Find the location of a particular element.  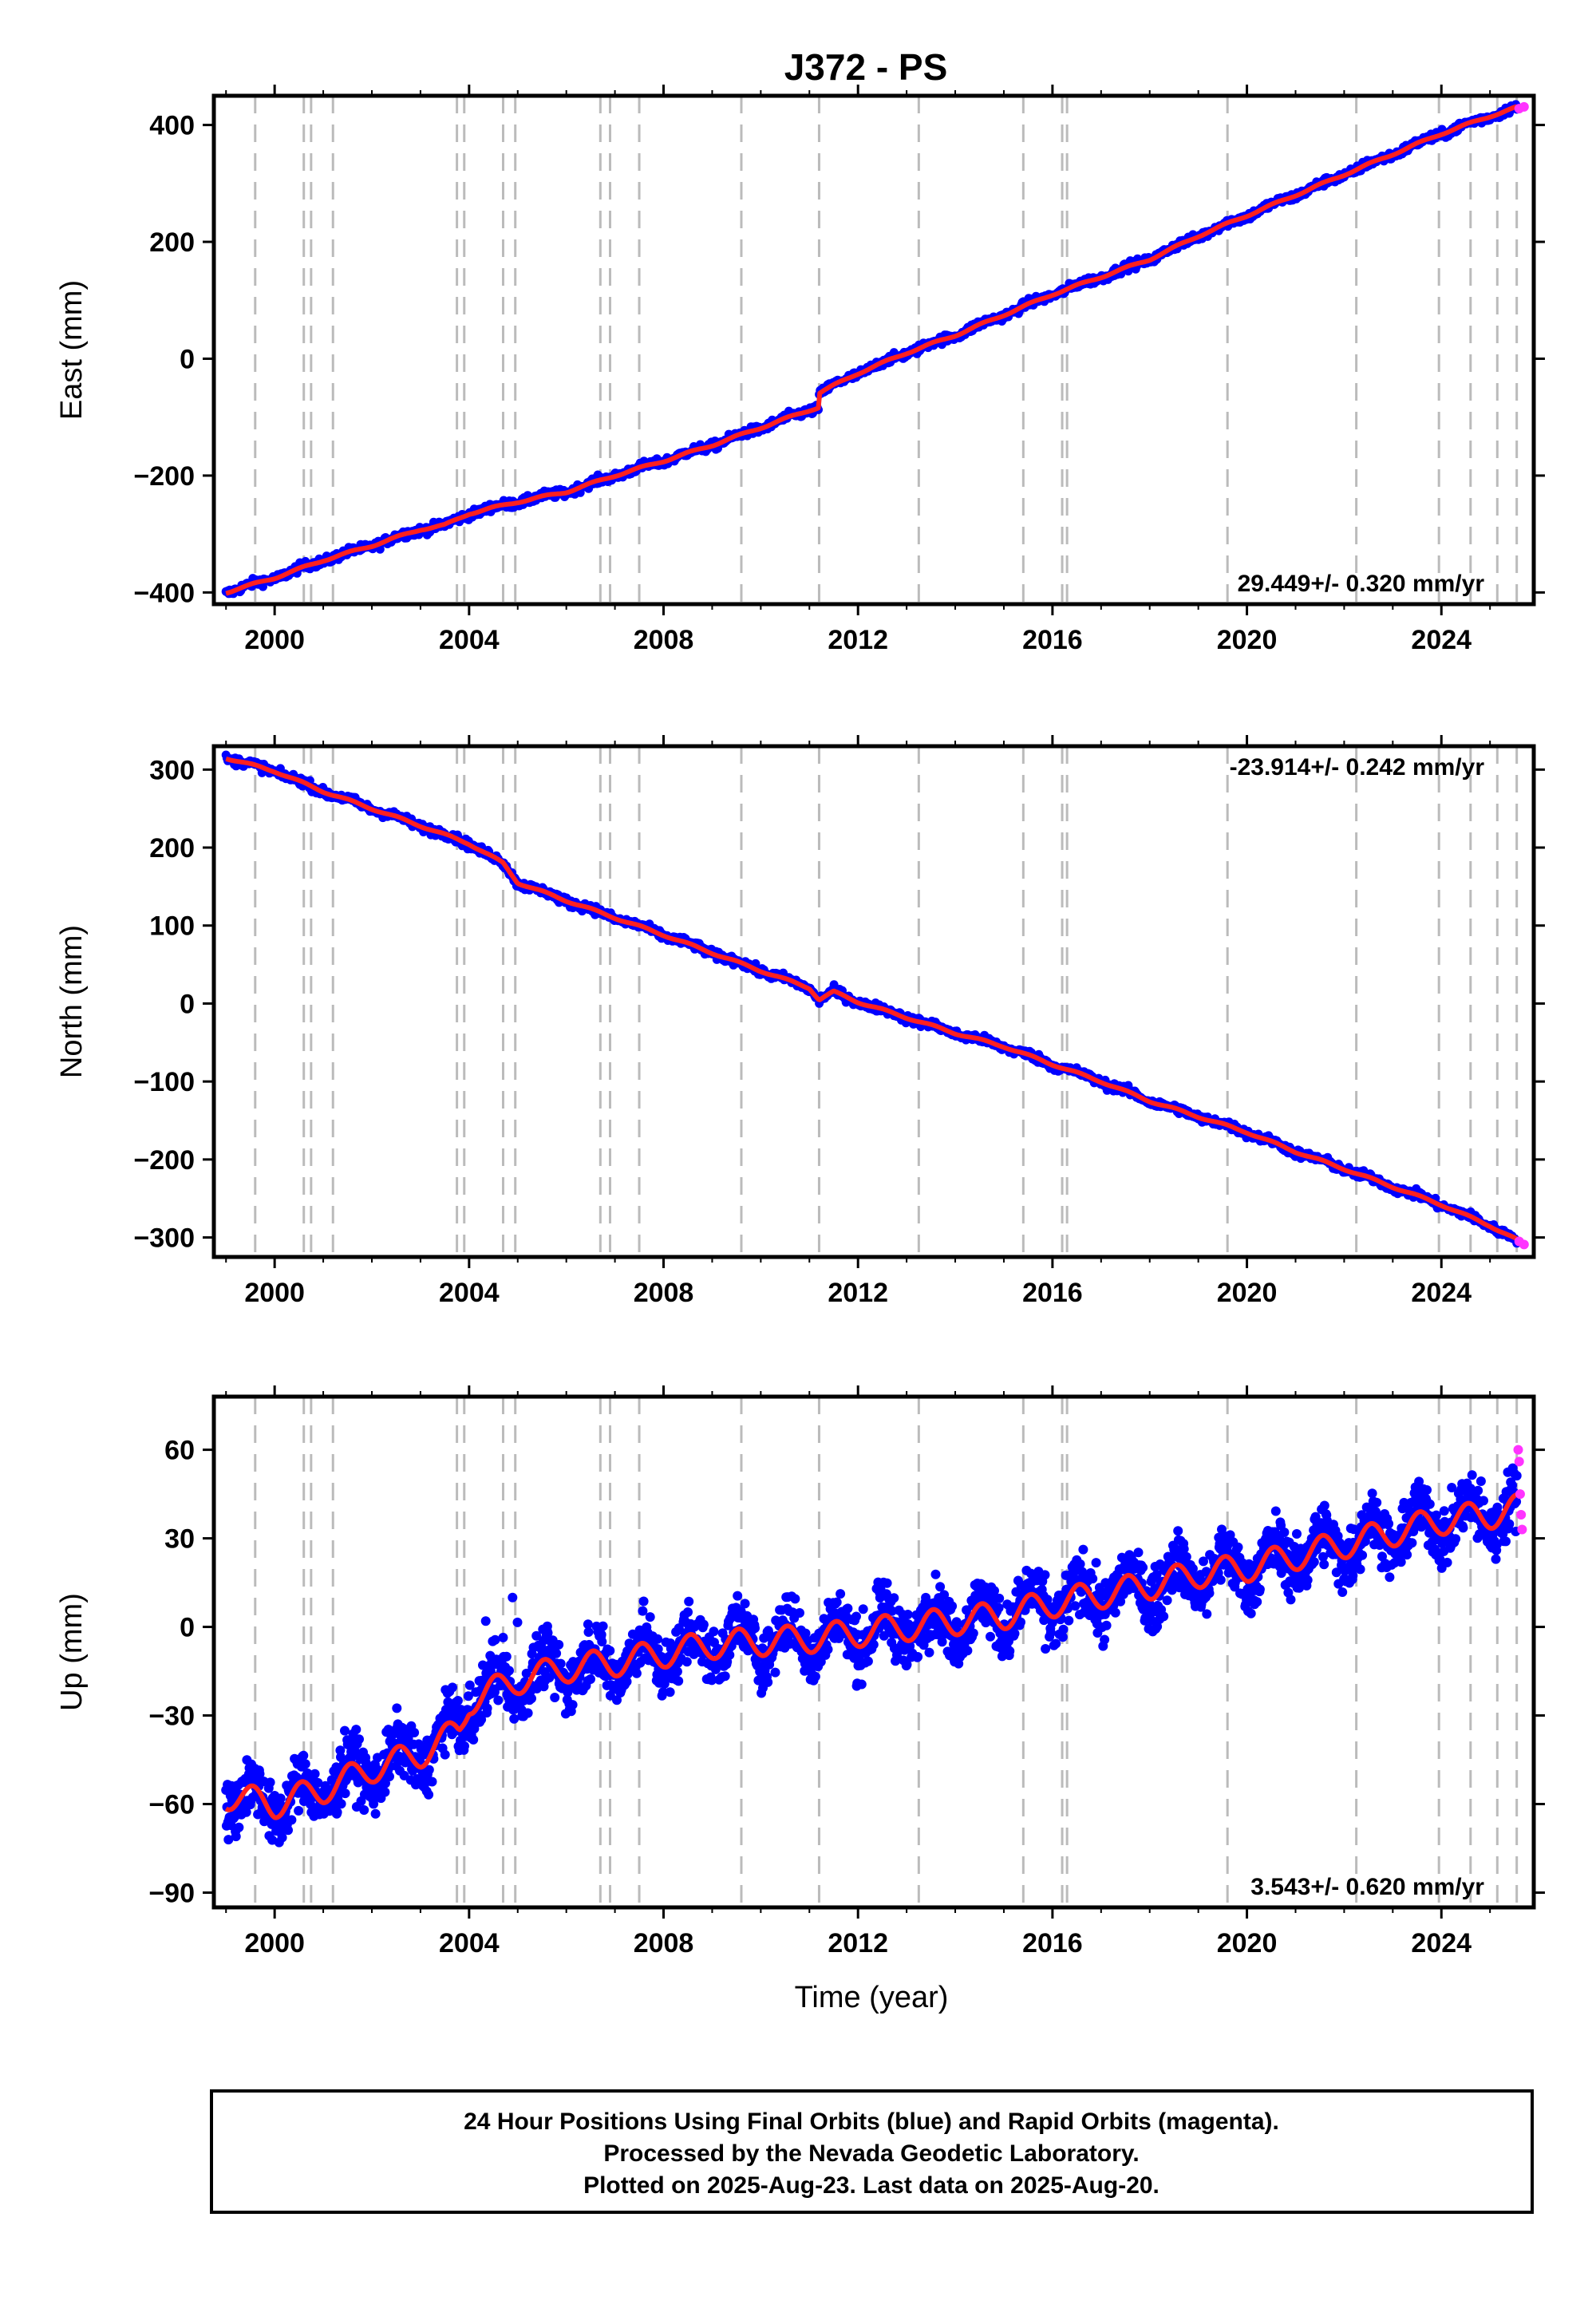

east-y-tick-label: 0 is located at coordinates (187, 359).